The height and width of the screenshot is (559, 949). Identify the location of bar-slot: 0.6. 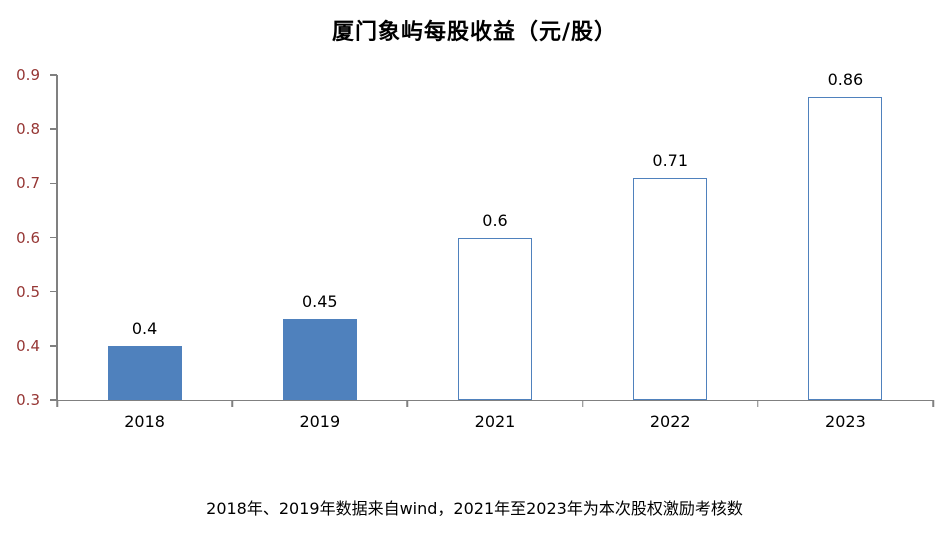
(494, 237).